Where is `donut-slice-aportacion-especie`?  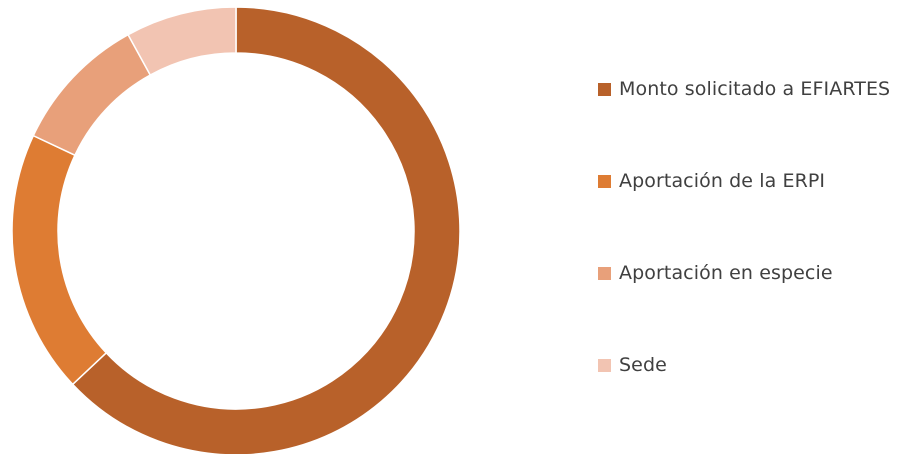
donut-slice-aportacion-especie is located at coordinates (92, 95).